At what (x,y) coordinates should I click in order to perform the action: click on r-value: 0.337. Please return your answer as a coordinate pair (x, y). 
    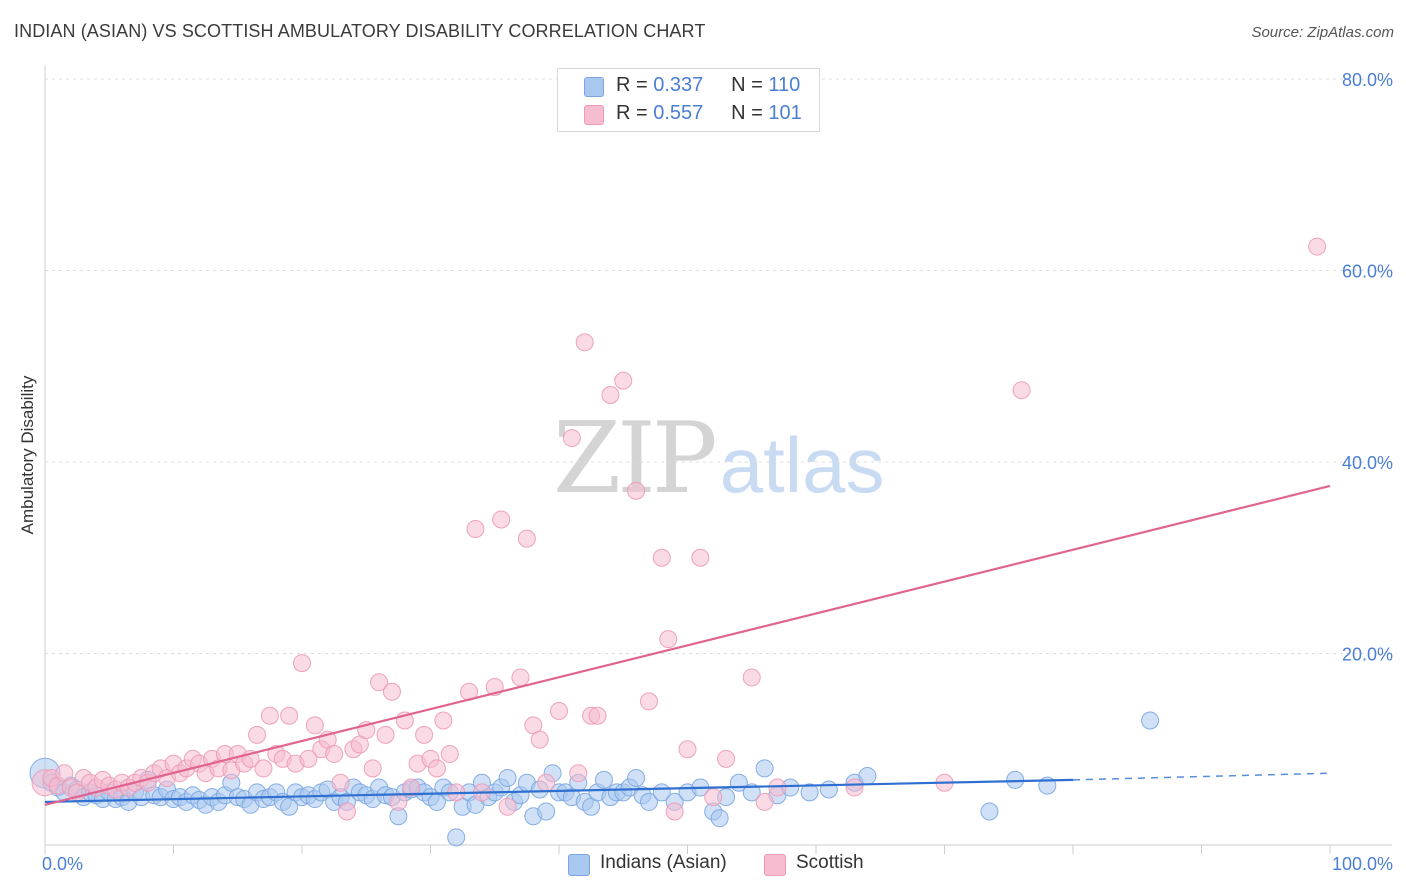
    Looking at the image, I should click on (678, 85).